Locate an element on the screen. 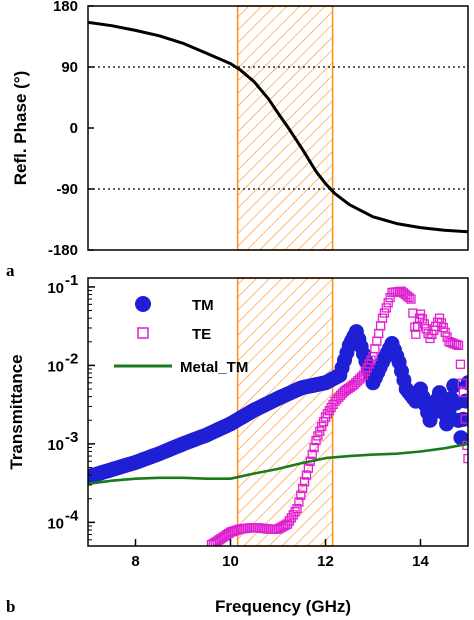 This screenshot has height=620, width=474. y-tick-exponent: -4 is located at coordinates (72, 515).